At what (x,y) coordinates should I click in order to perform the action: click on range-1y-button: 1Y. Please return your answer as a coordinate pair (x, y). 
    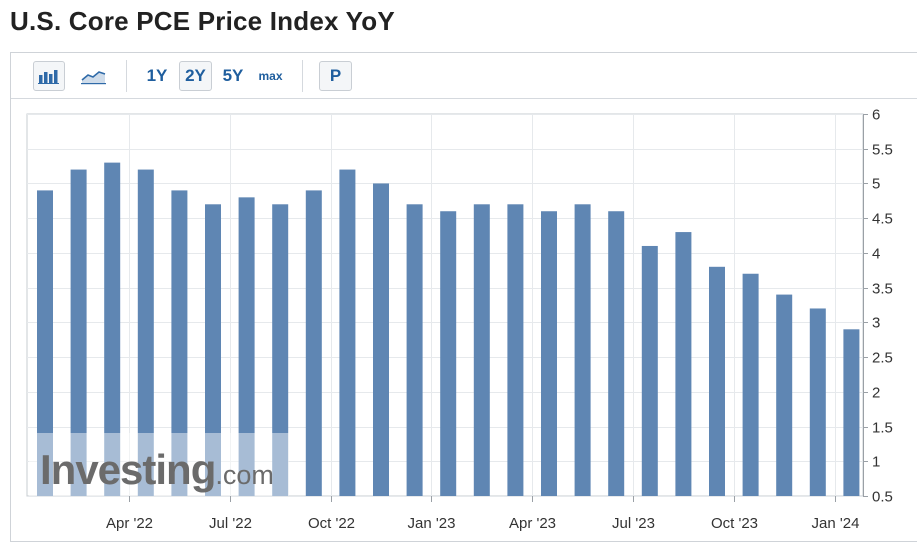
    Looking at the image, I should click on (157, 76).